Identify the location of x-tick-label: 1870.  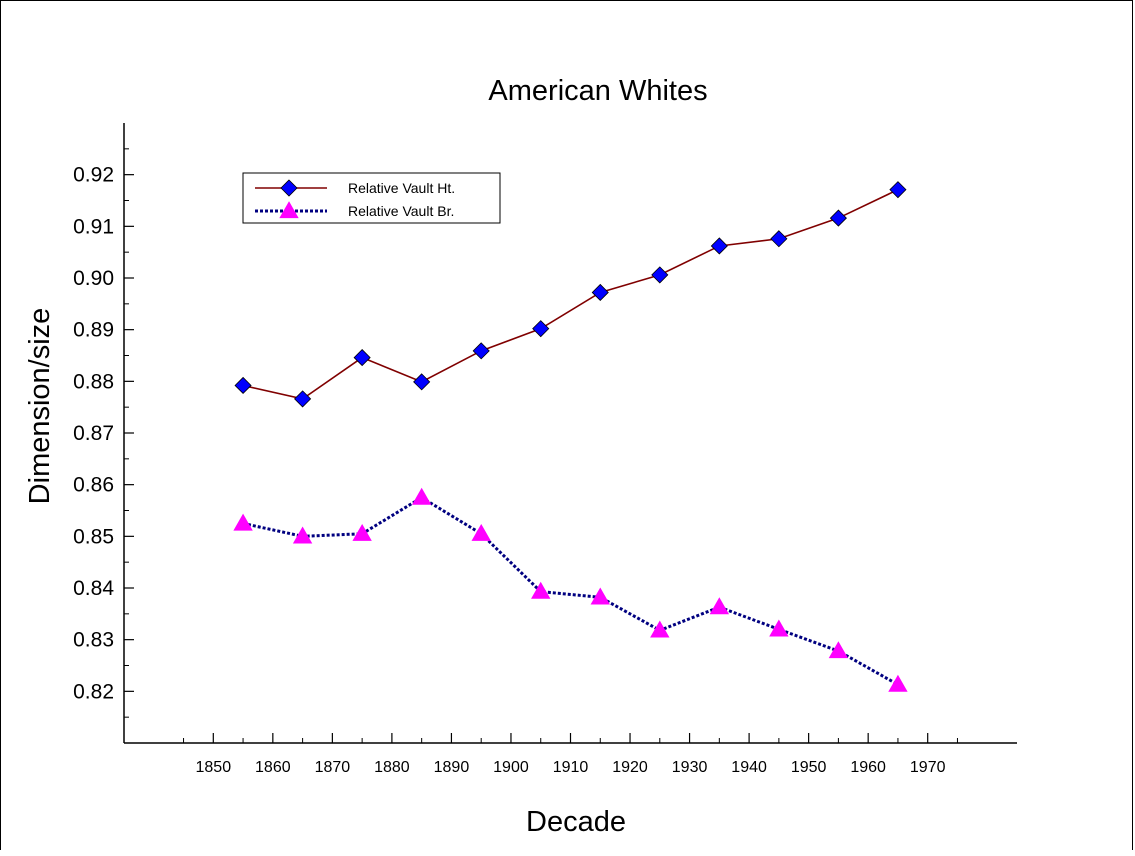
(333, 767).